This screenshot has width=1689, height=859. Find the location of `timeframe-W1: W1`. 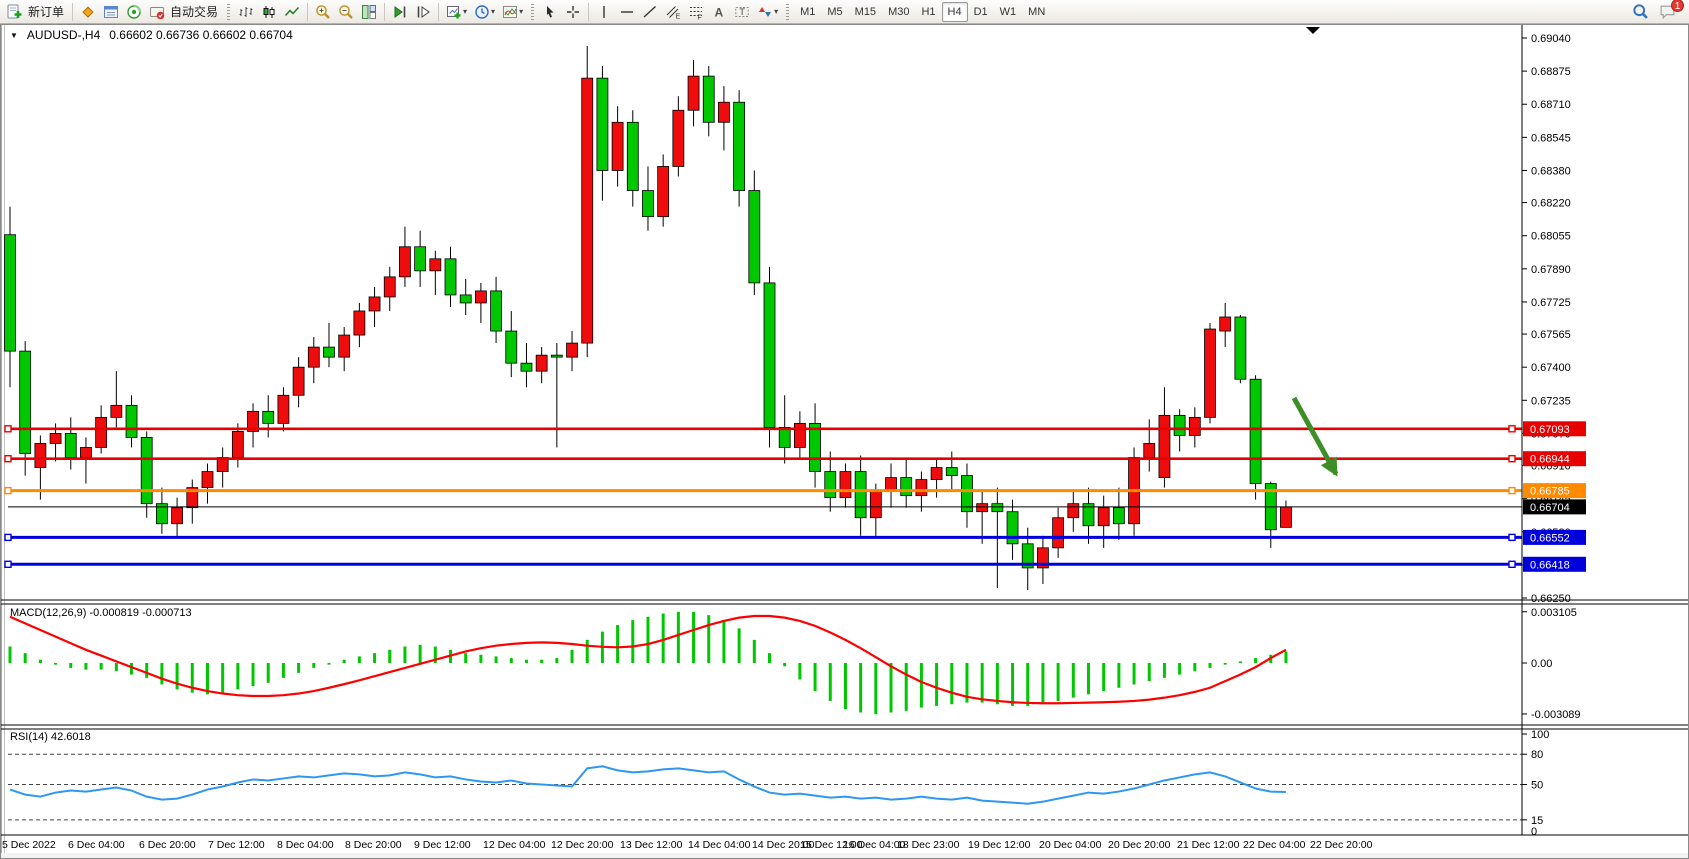

timeframe-W1: W1 is located at coordinates (1008, 11).